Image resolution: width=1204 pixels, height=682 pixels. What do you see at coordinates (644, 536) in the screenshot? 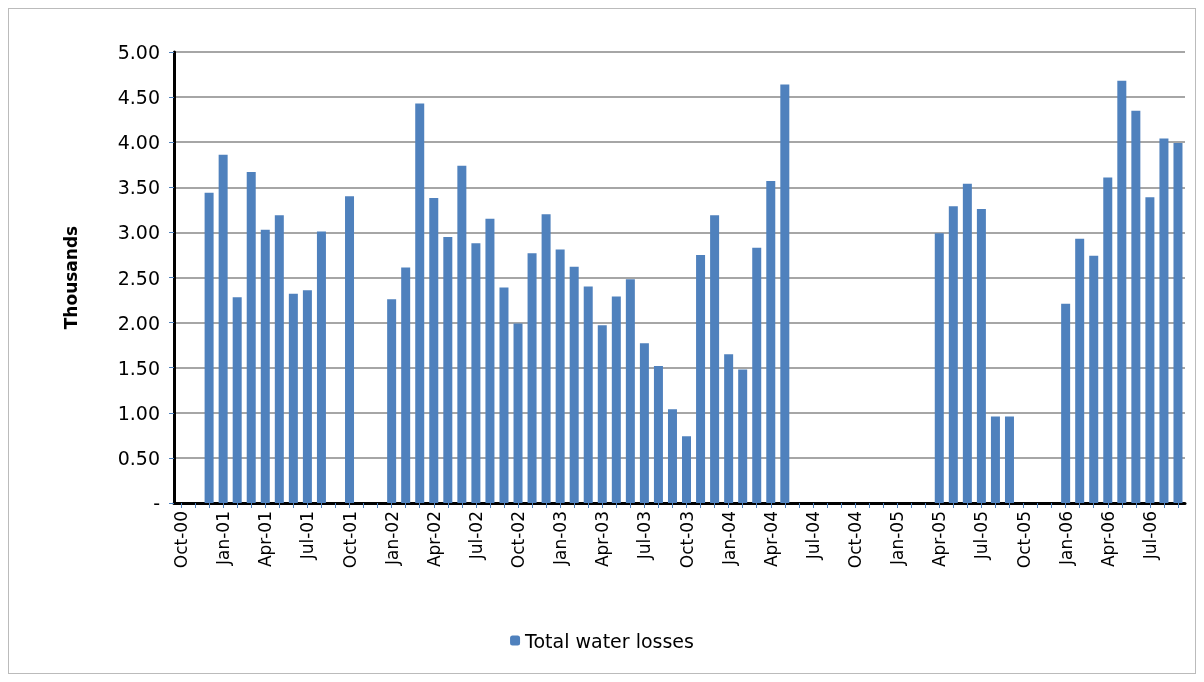
I see `x-tick-label: Jul-03` at bounding box center [644, 536].